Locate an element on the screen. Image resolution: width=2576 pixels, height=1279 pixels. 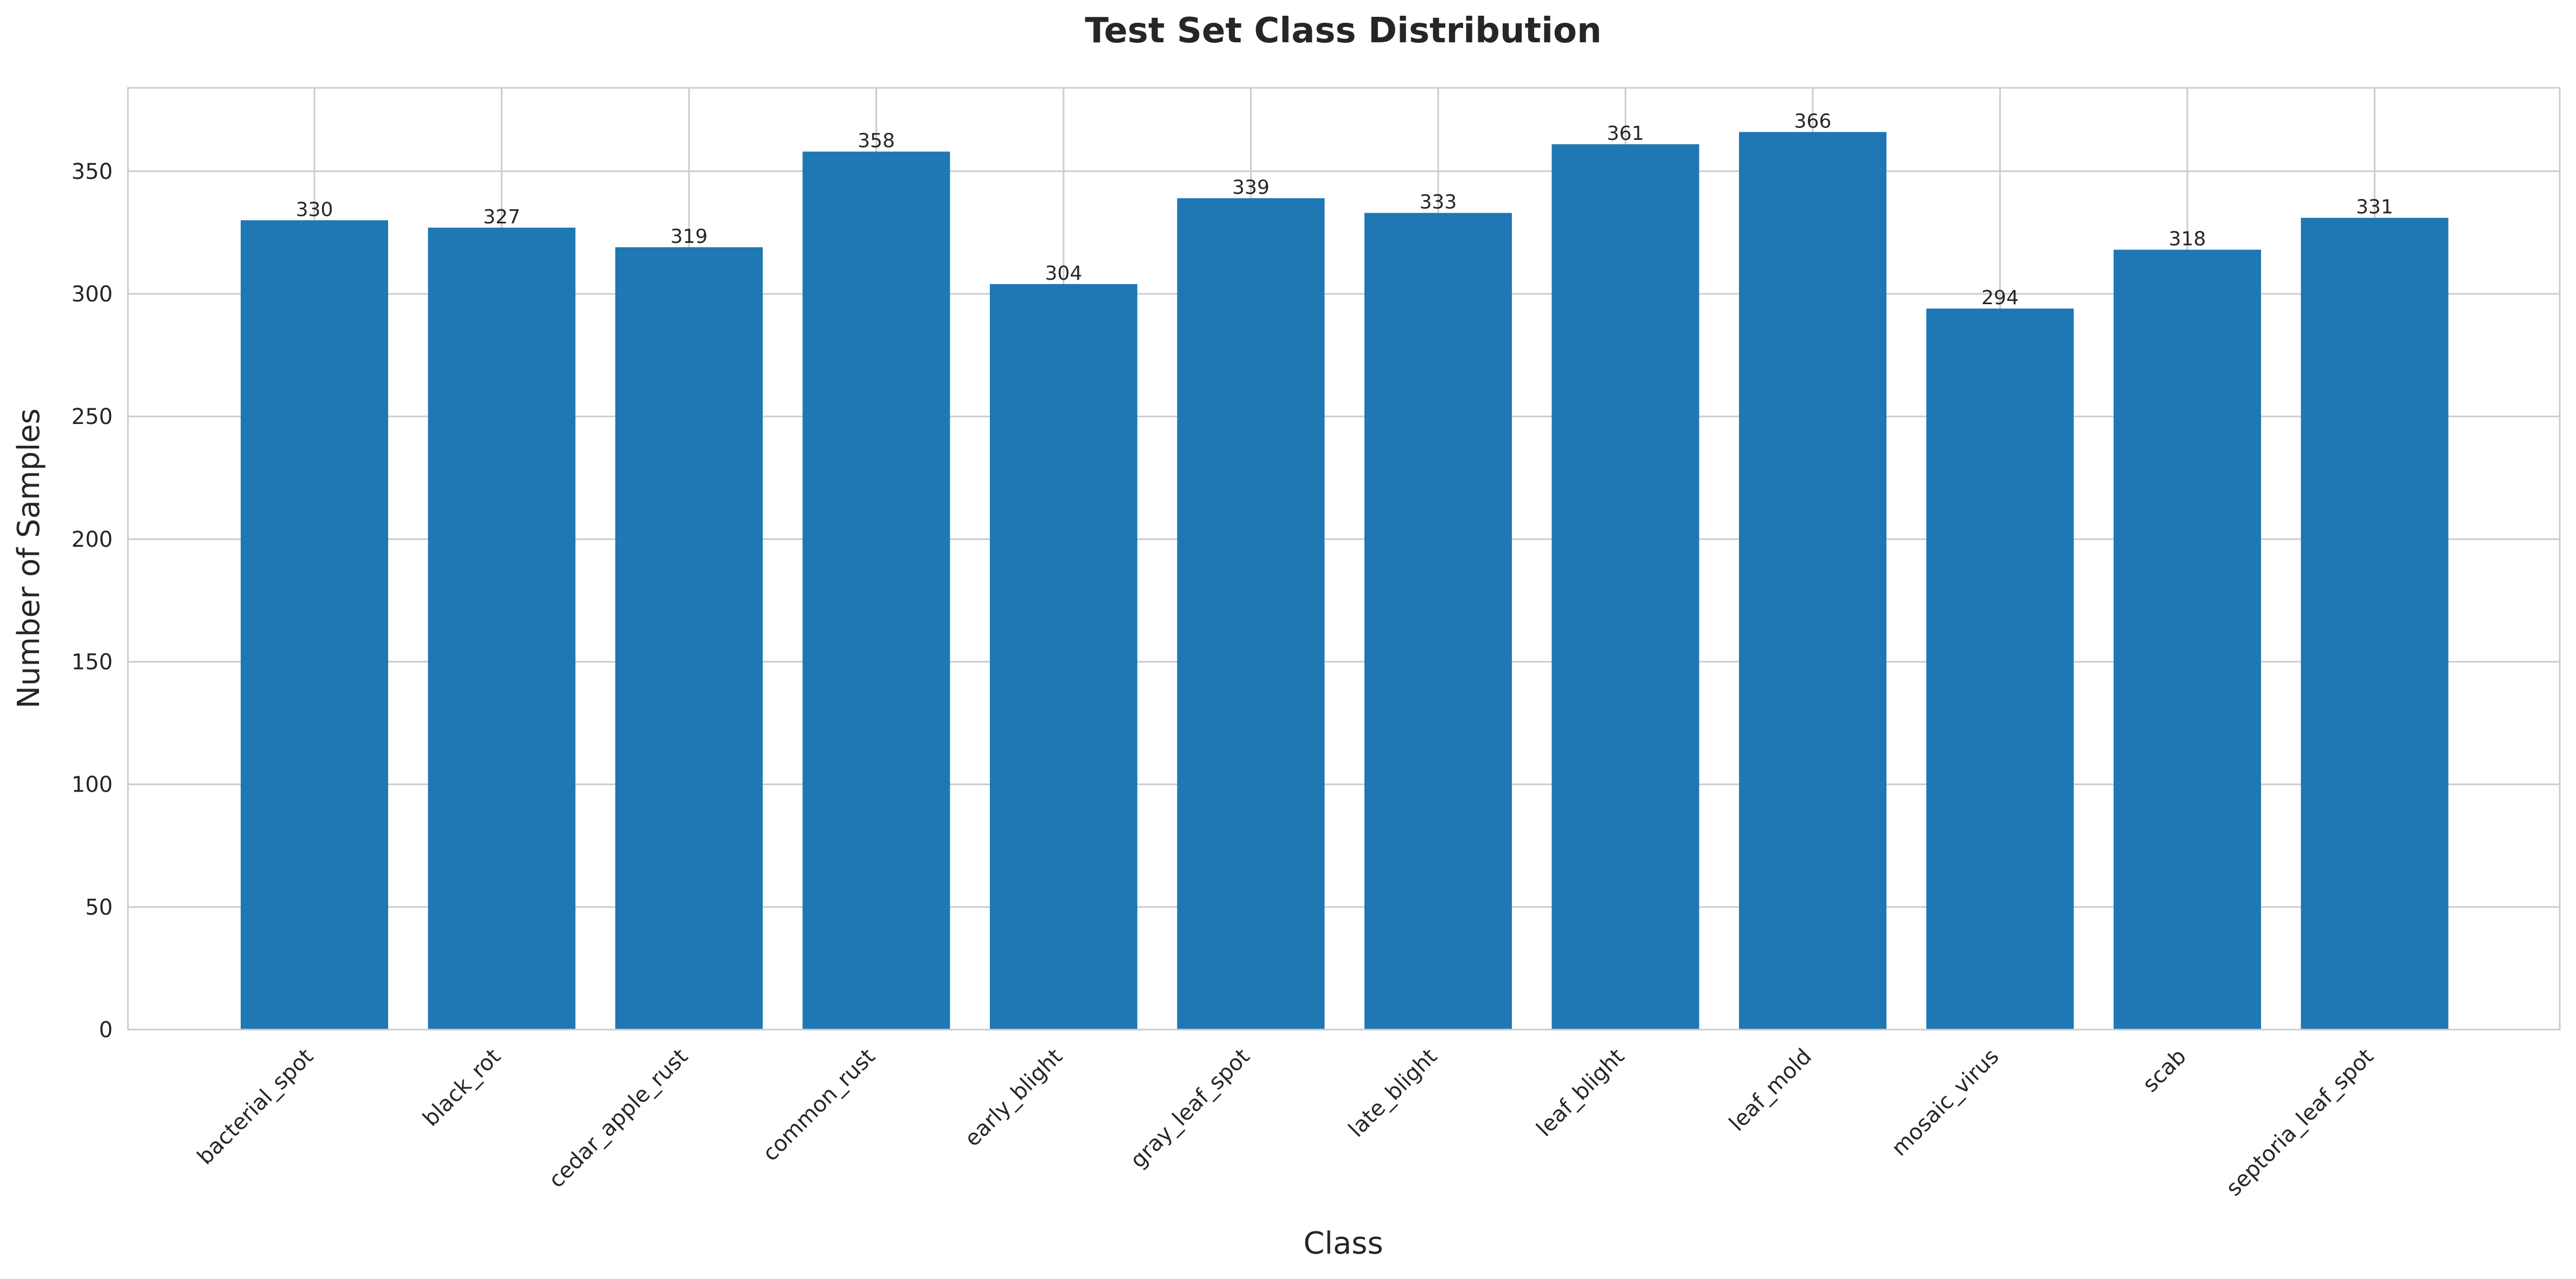
bar-value-label: 339 is located at coordinates (1251, 188).